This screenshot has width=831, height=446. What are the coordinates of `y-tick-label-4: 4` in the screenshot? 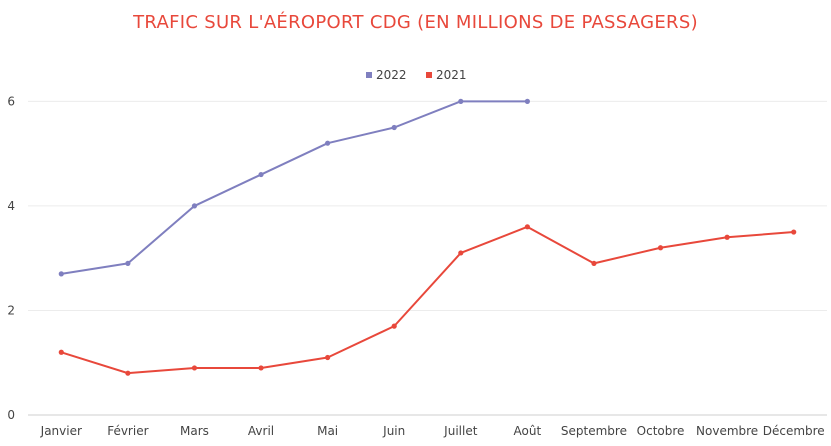 It's located at (11, 206).